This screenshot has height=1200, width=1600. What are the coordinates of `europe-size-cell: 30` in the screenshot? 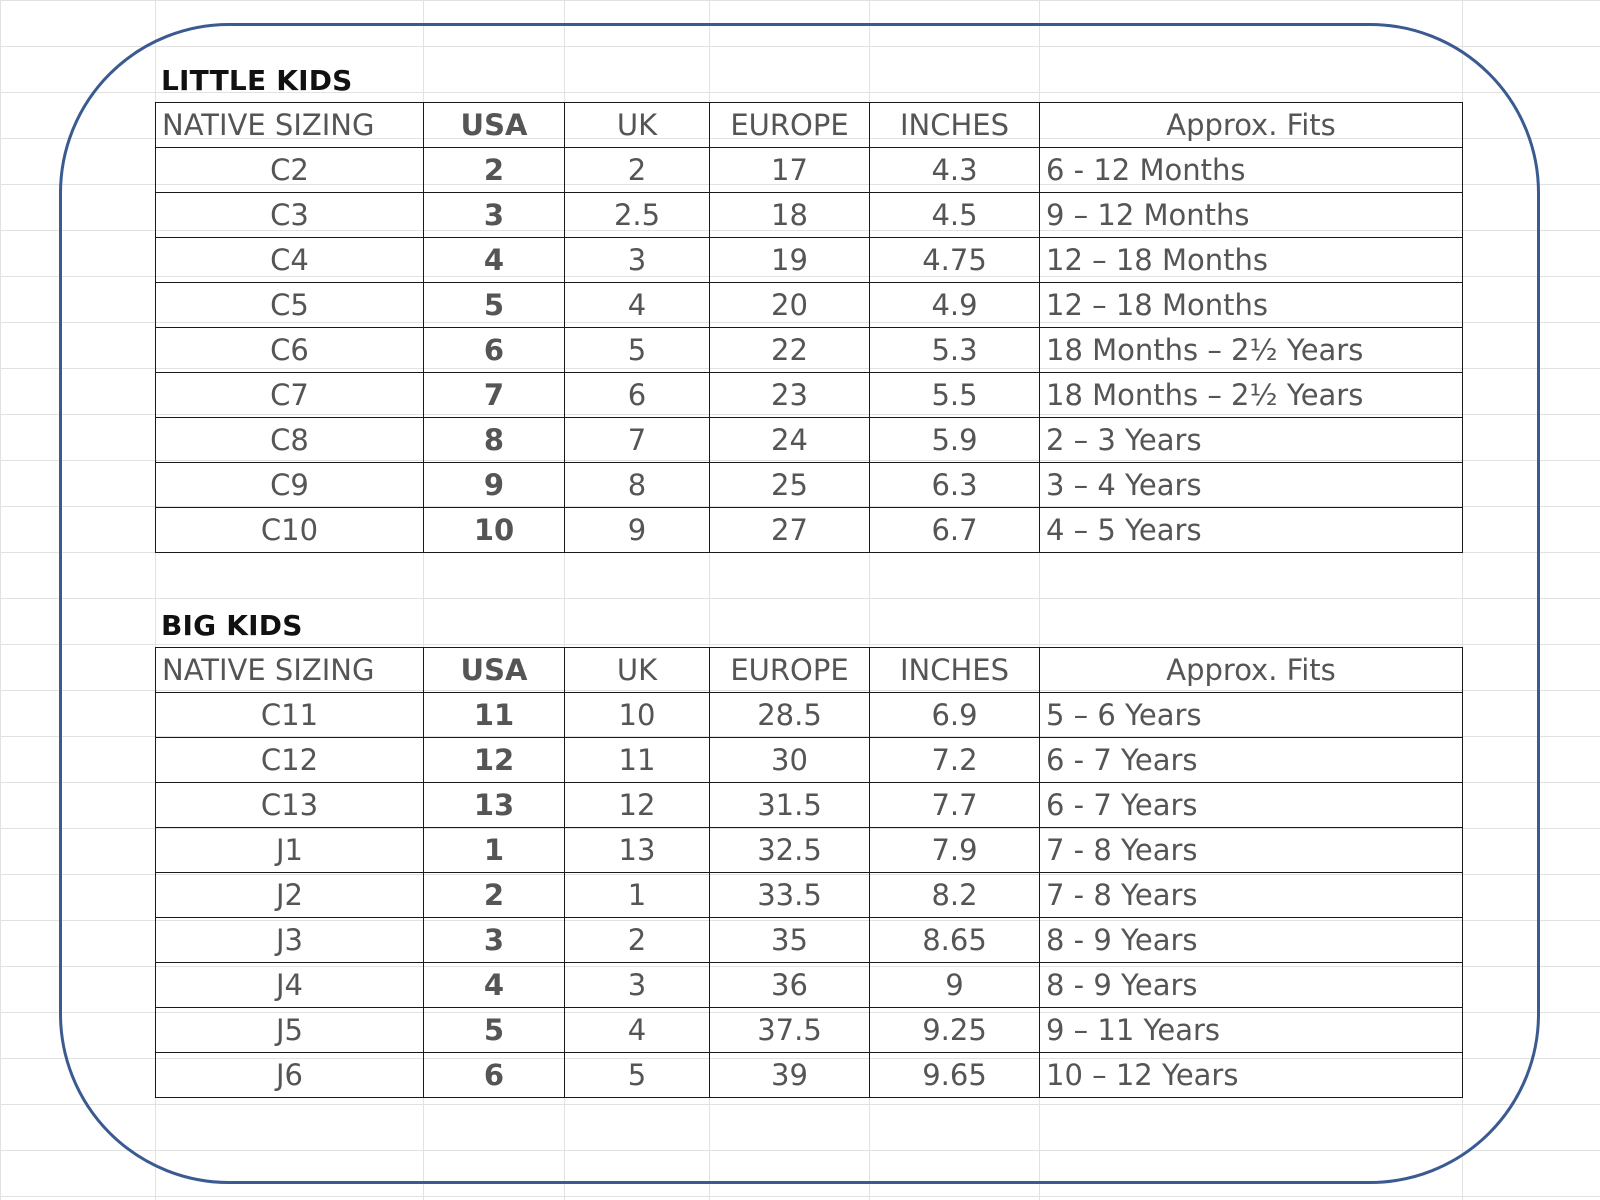 It's located at (789, 760).